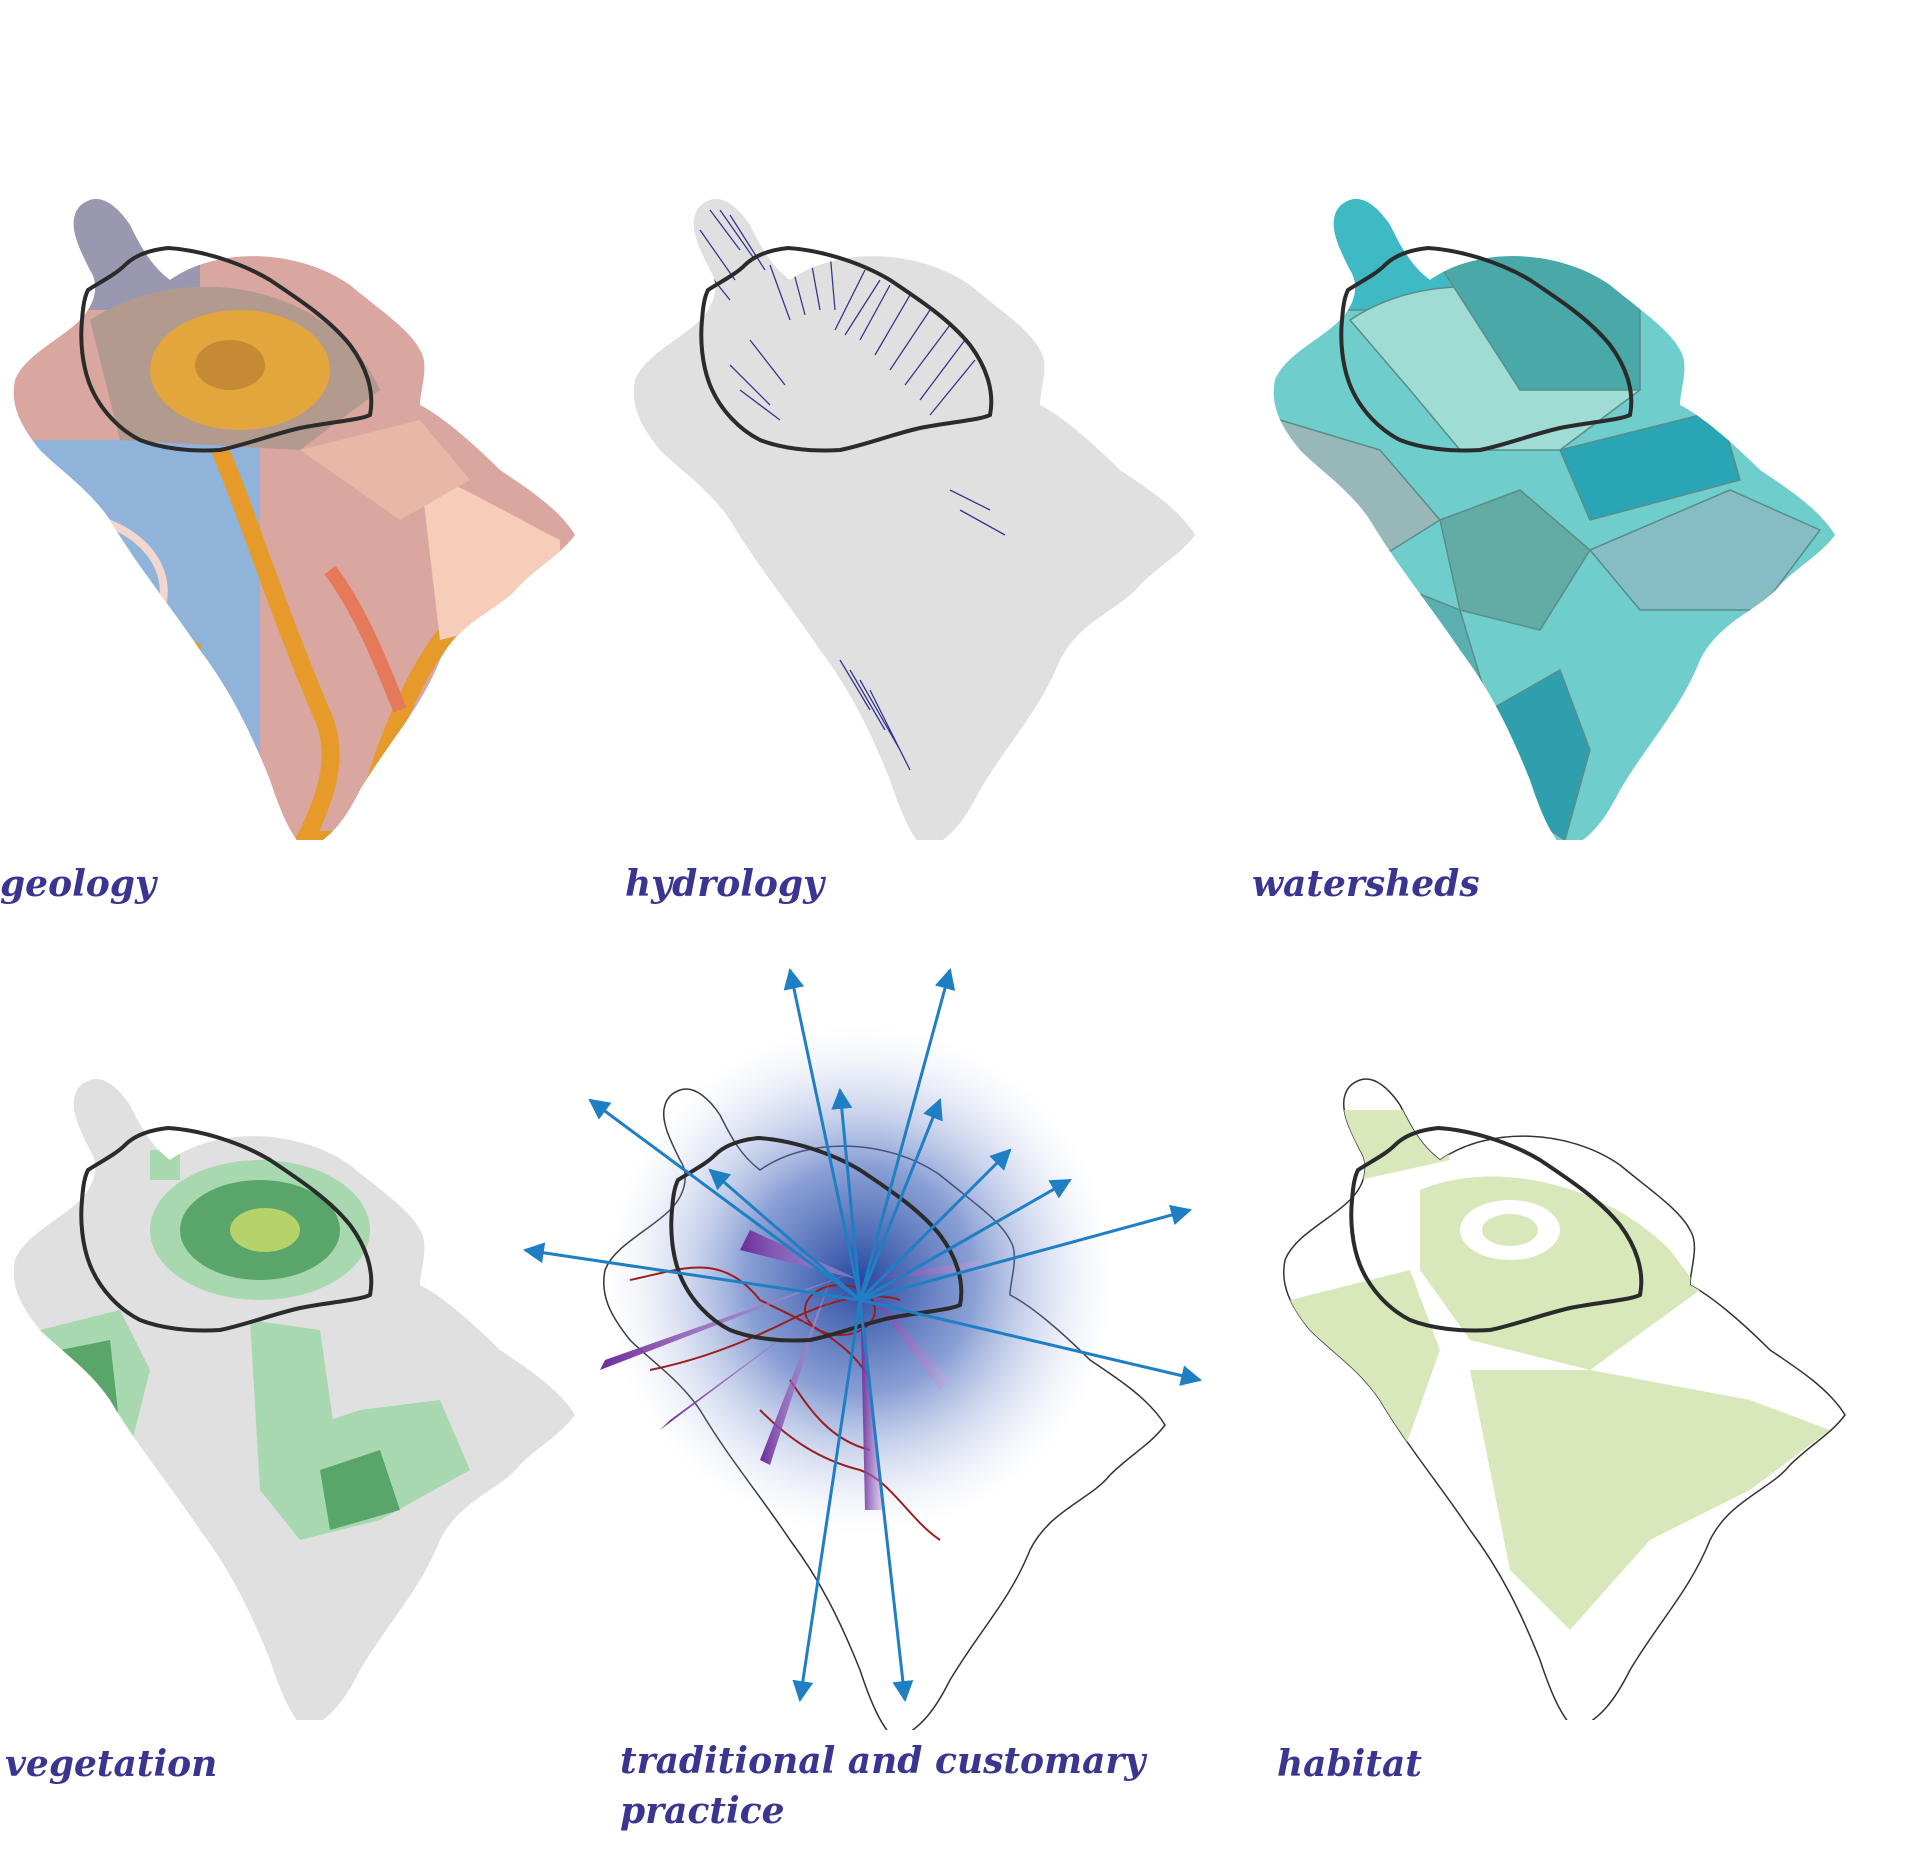  I want to click on habitat-label: habitat, so click(1349, 1764).